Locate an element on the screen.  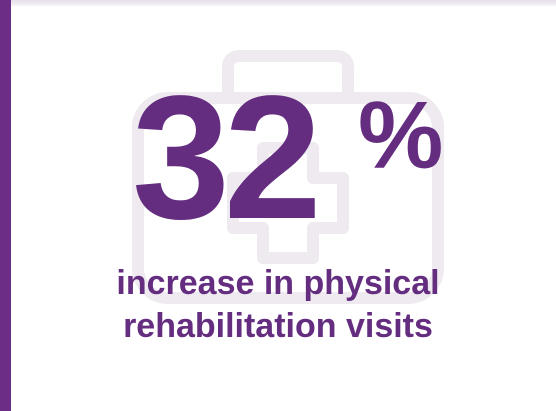
stat-caption-line2: rehabilitation visits is located at coordinates (278, 326).